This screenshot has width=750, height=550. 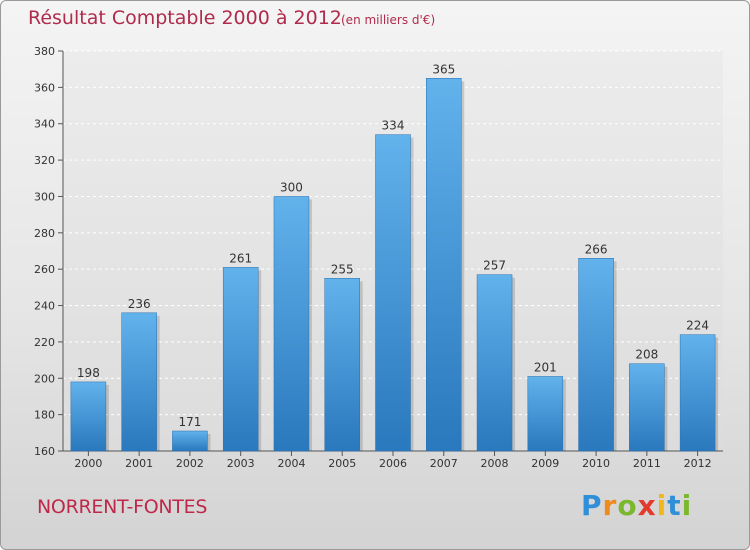 I want to click on bar-value-label: 236, so click(x=139, y=304).